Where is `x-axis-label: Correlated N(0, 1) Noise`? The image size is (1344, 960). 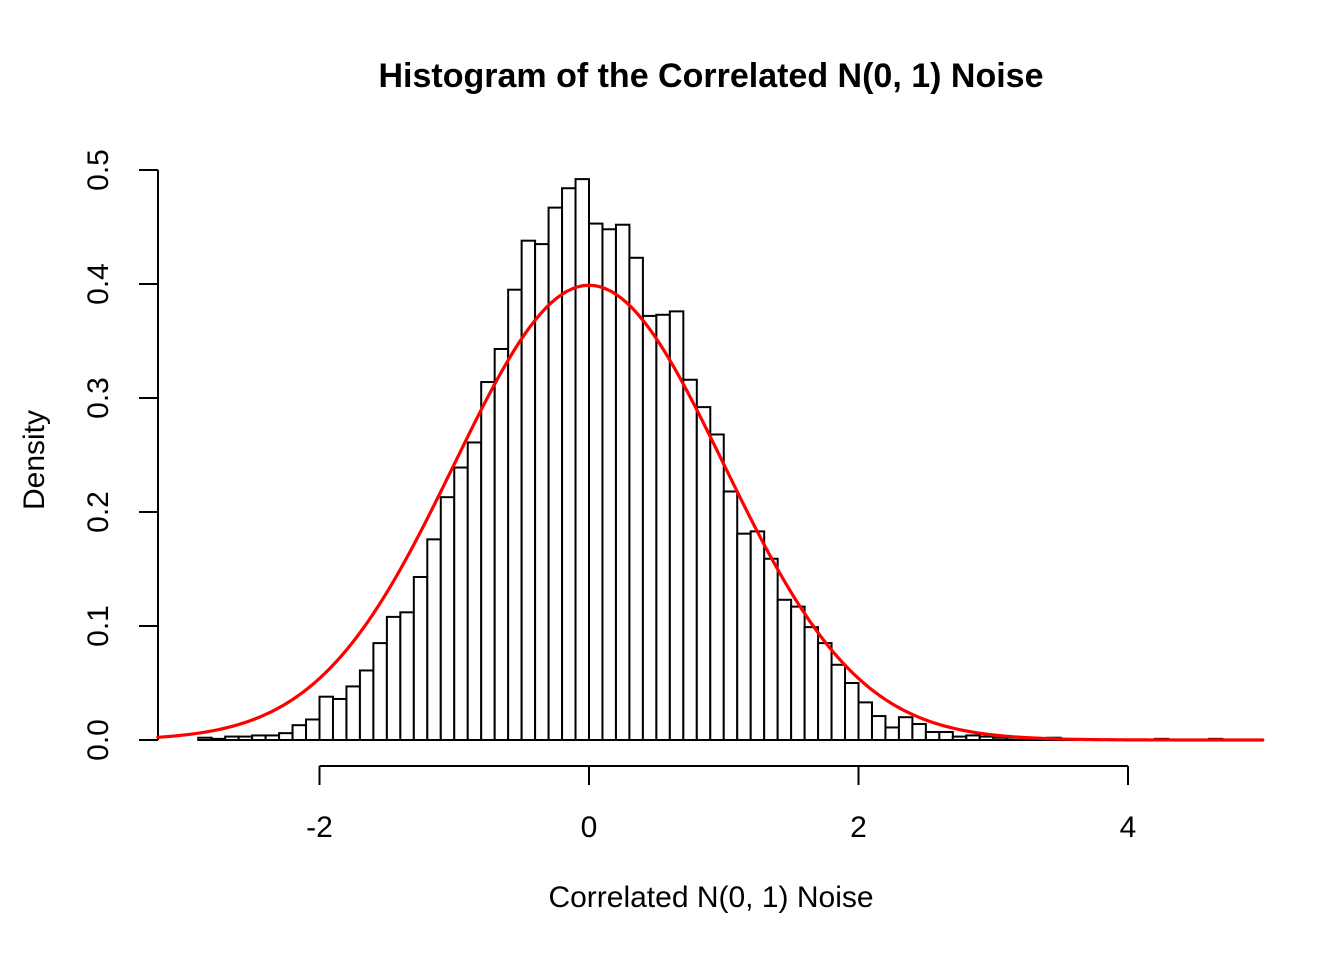 x-axis-label: Correlated N(0, 1) Noise is located at coordinates (711, 897).